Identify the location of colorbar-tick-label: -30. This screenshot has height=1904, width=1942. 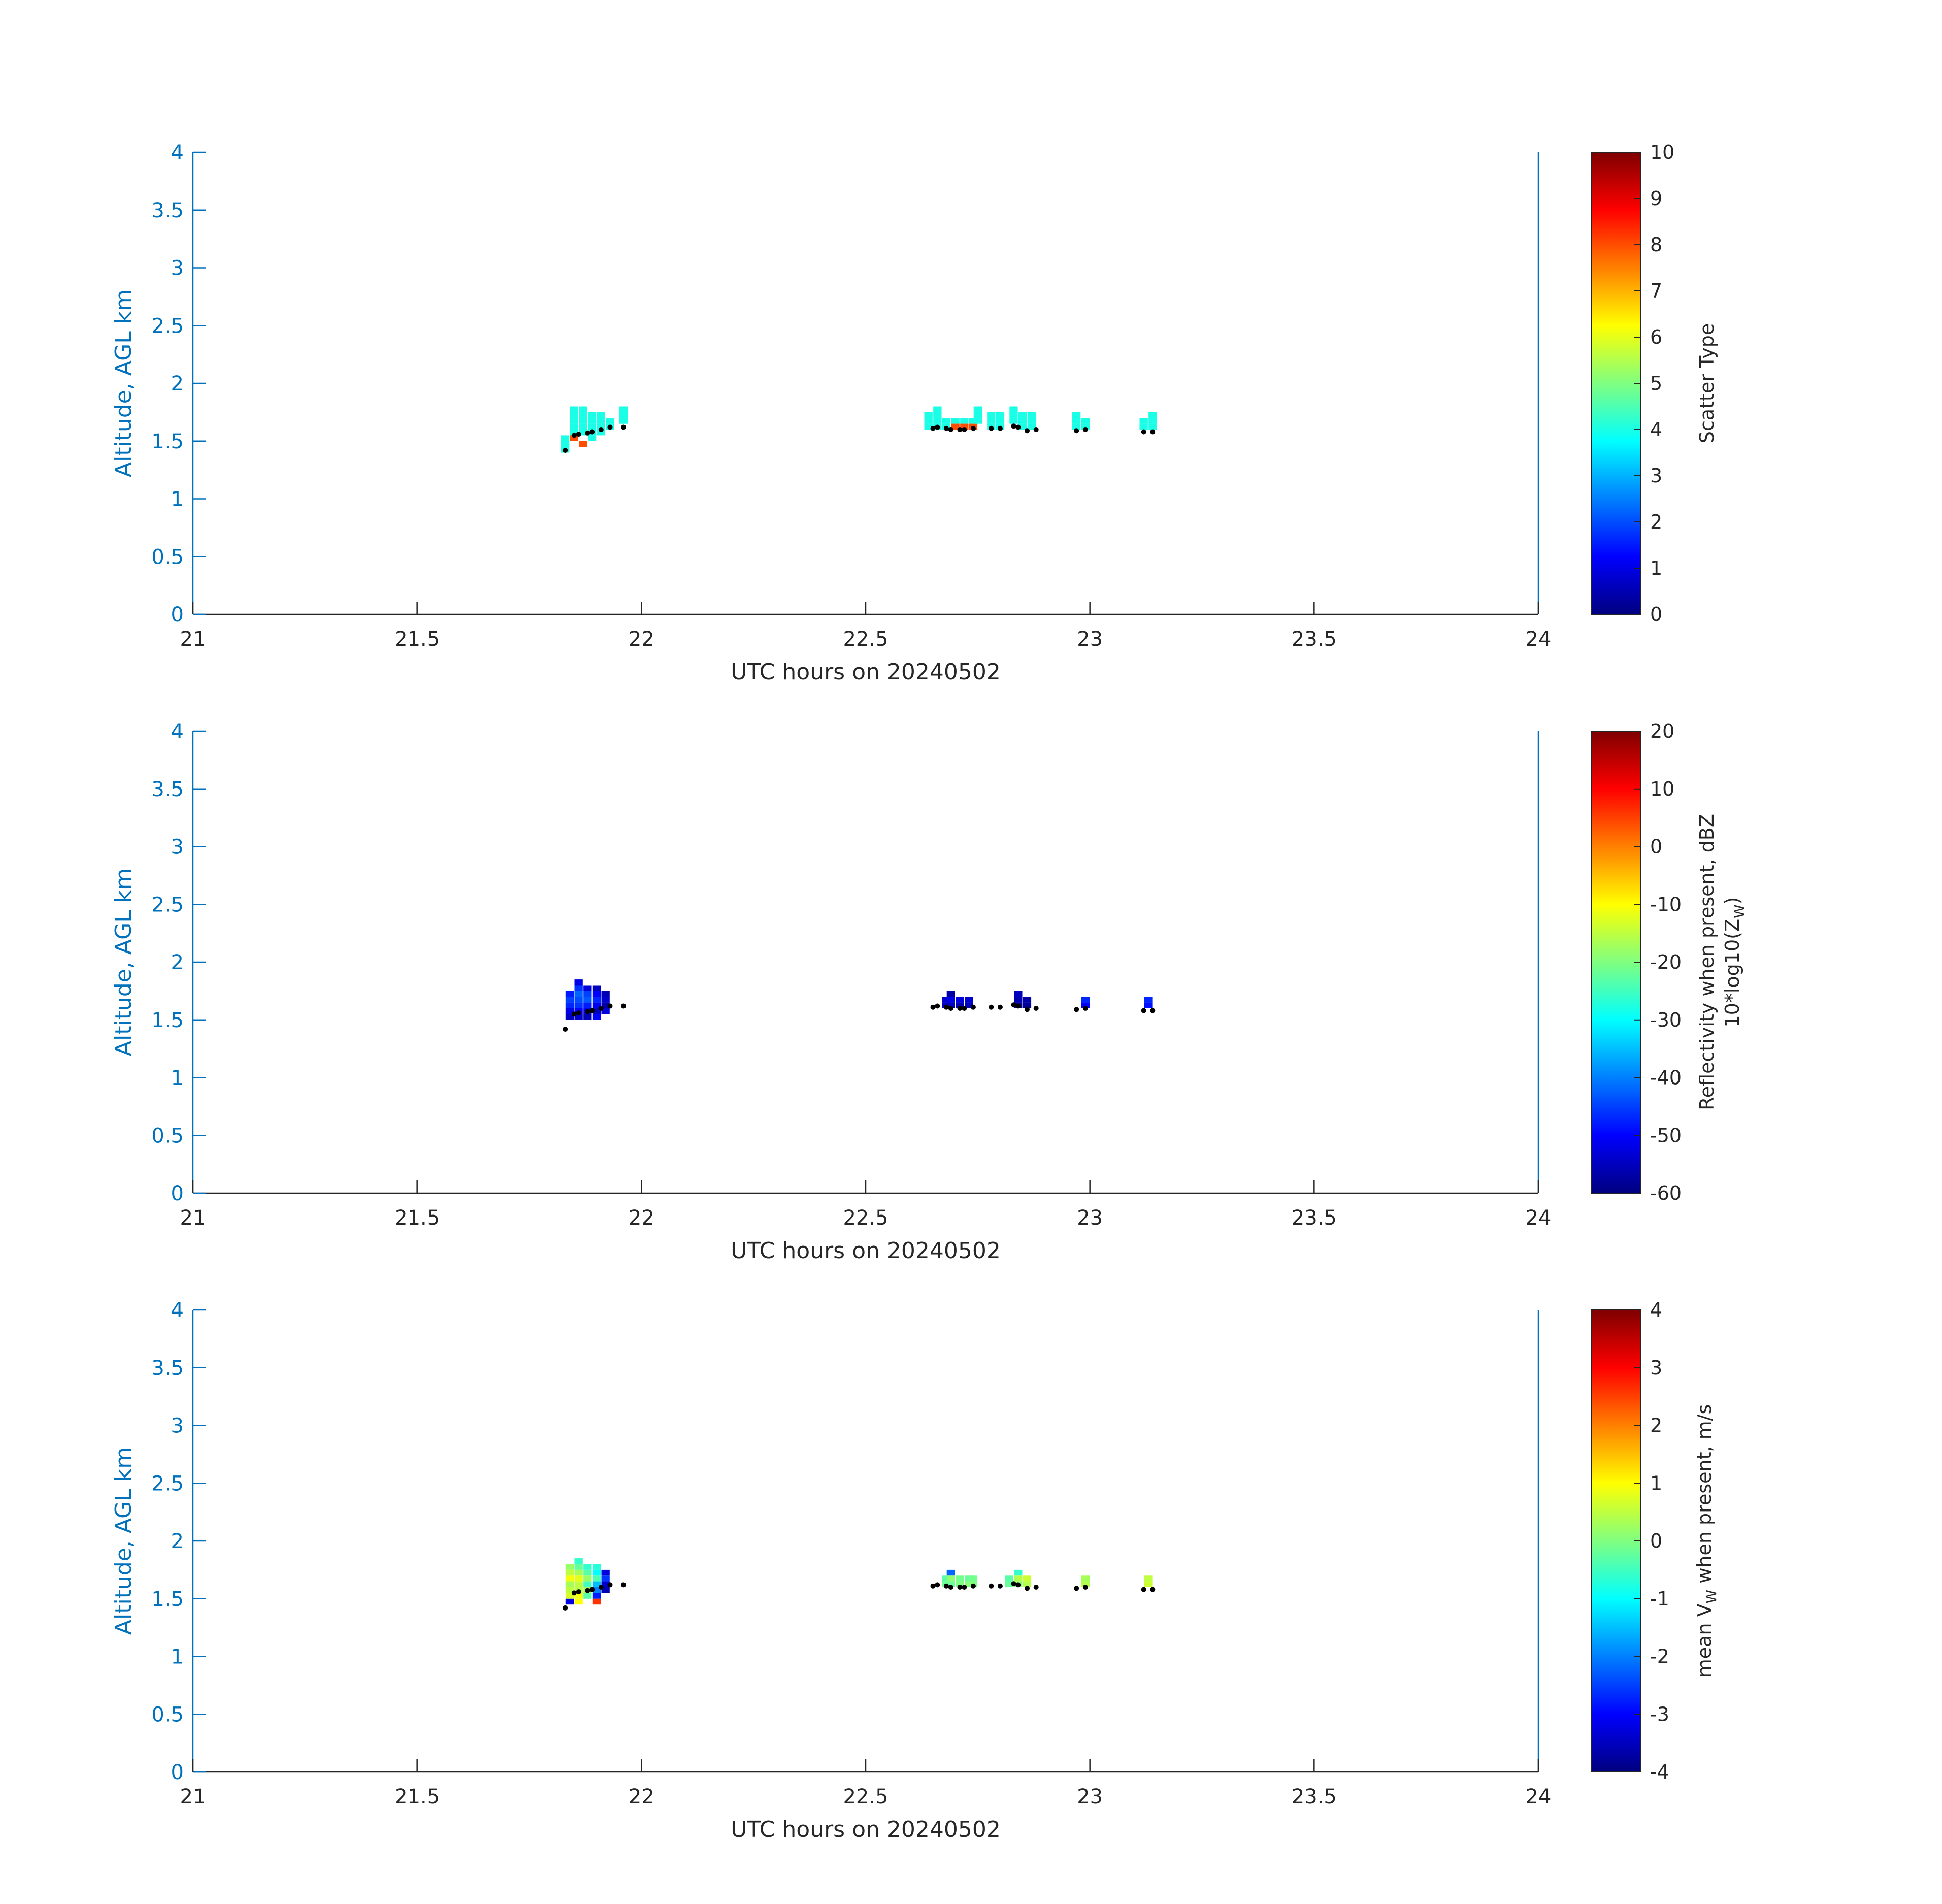
(1666, 1020).